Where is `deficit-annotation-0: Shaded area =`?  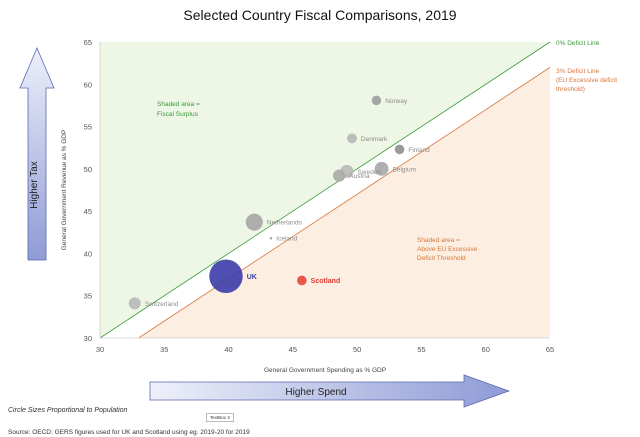
deficit-annotation-0: Shaded area = is located at coordinates (438, 240).